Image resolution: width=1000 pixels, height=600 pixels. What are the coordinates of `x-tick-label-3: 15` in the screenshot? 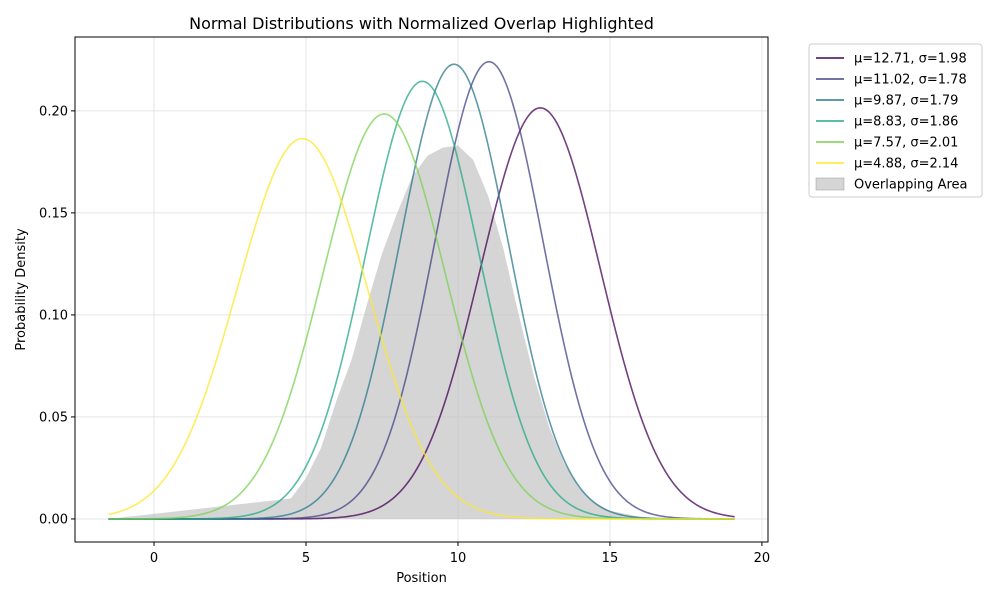 It's located at (610, 558).